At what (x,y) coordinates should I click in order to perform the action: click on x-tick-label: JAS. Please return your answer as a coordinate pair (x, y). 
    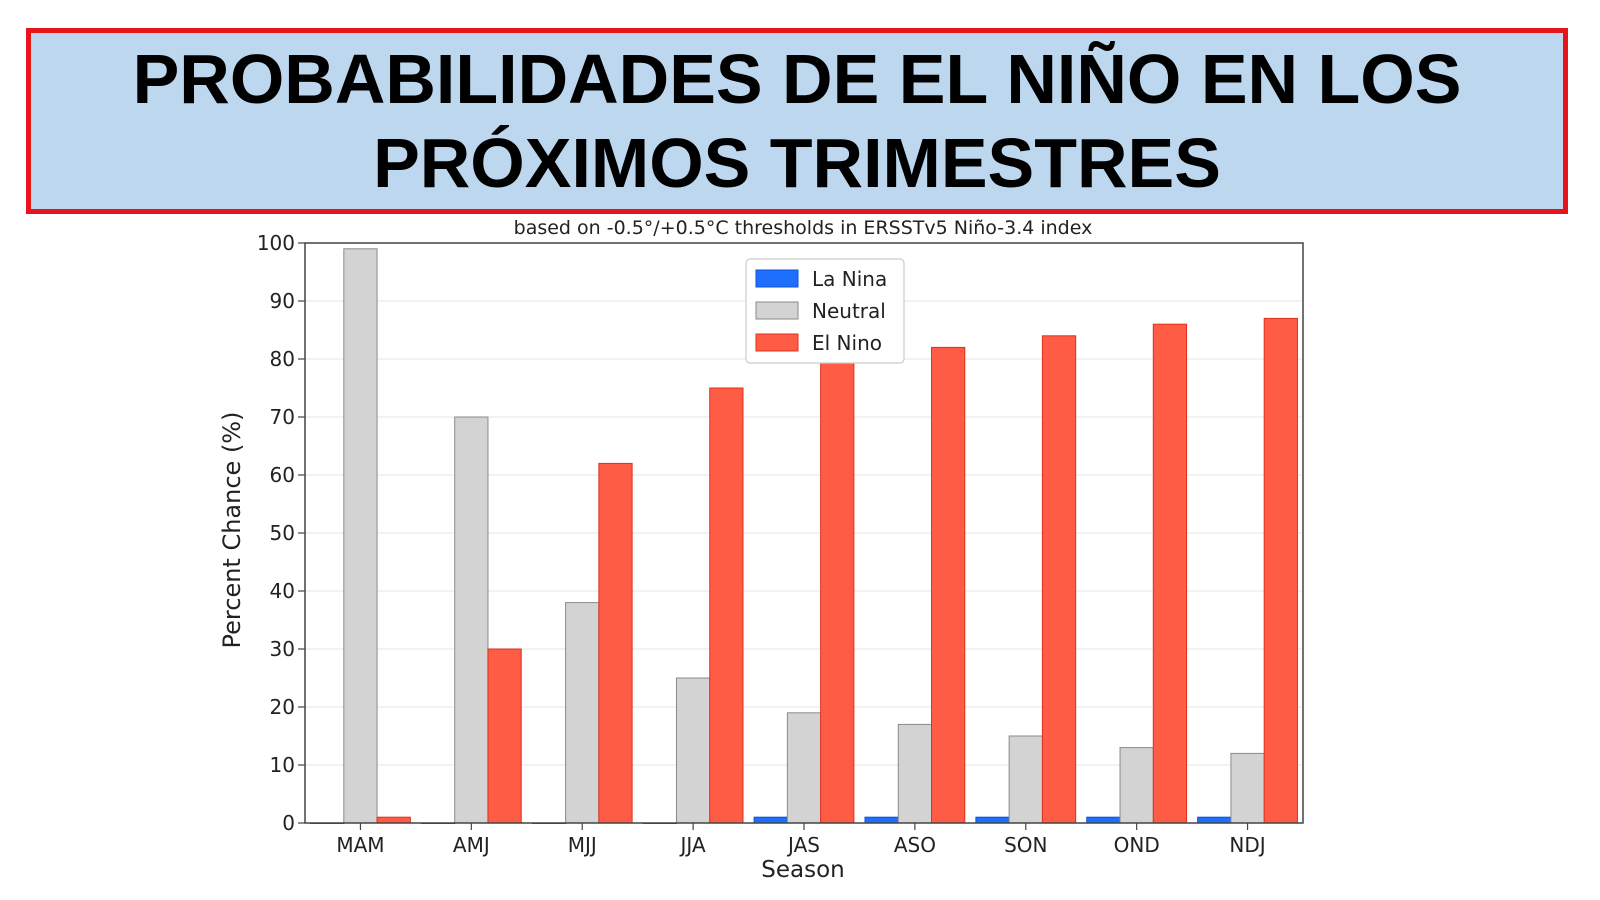
    Looking at the image, I should click on (803, 845).